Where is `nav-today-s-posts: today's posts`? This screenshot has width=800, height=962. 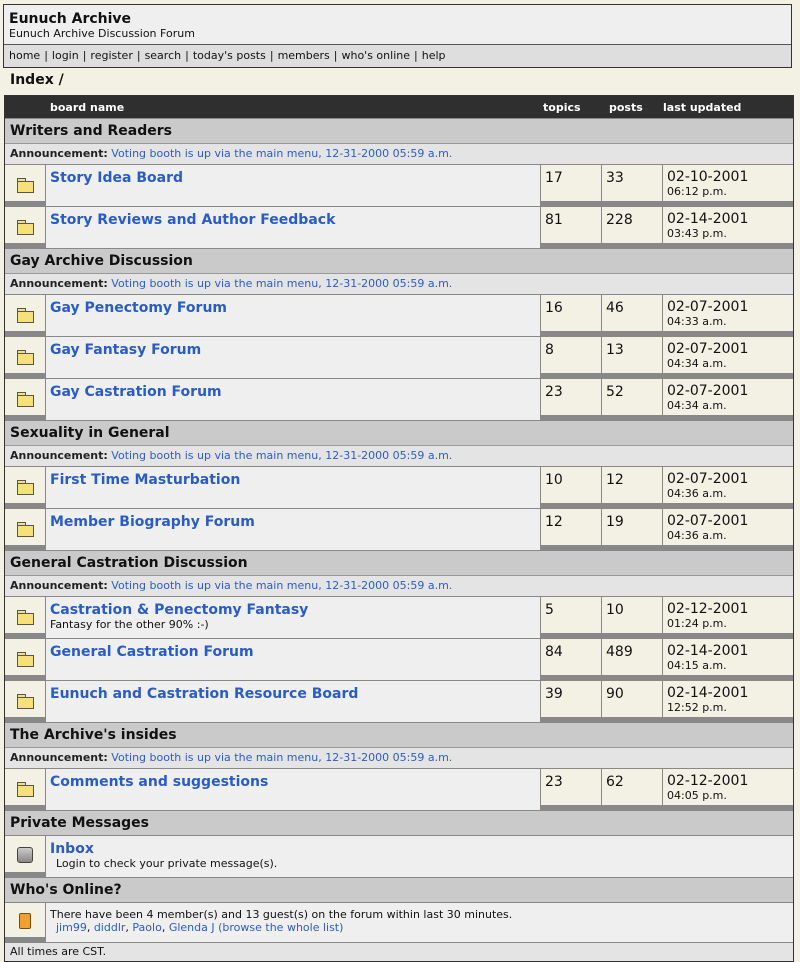 nav-today-s-posts: today's posts is located at coordinates (229, 55).